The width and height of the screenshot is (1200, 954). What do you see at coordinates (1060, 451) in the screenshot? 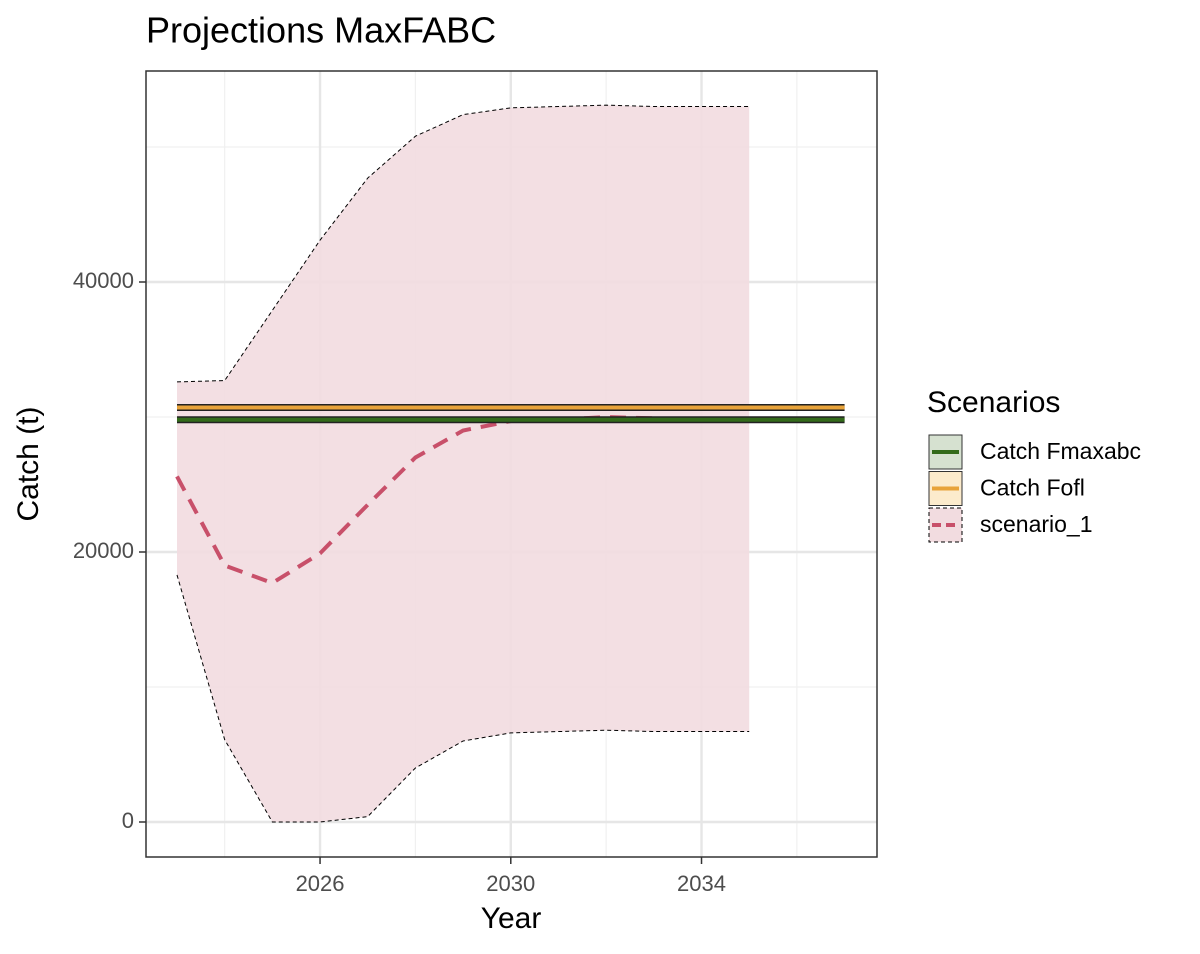
I see `legend-label: Catch Fmaxabc` at bounding box center [1060, 451].